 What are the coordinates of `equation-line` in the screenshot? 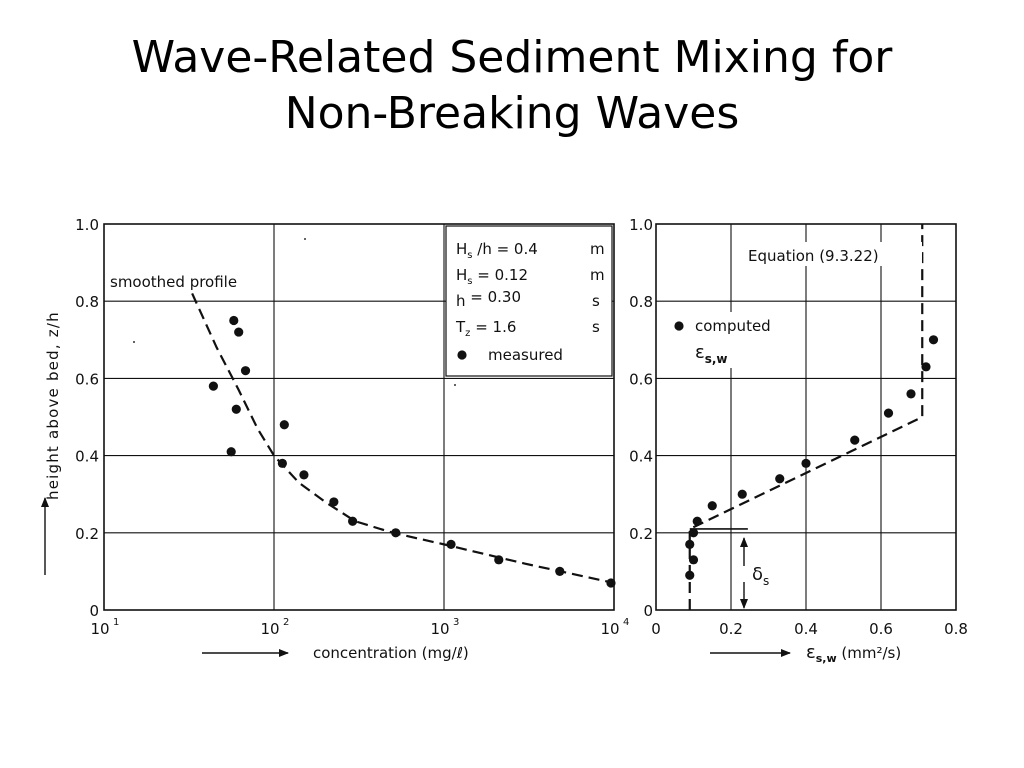 It's located at (806, 417).